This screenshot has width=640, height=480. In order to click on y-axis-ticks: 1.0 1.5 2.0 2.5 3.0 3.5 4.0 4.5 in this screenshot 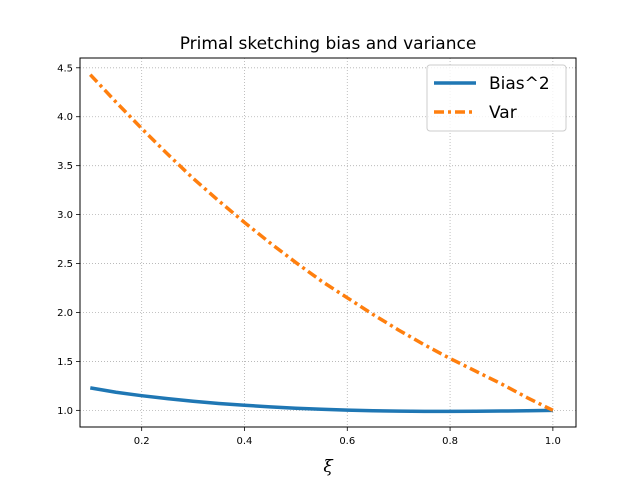, I will do `click(68, 240)`.